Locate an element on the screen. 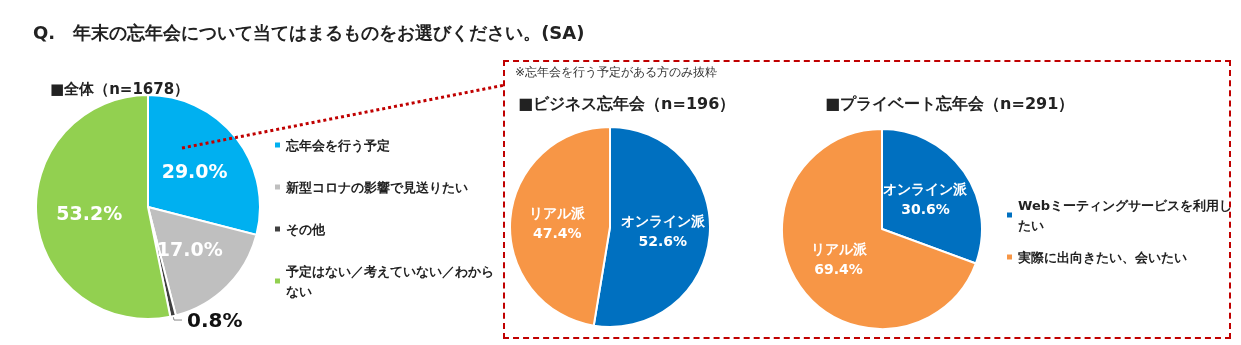  data-label: 47.4% is located at coordinates (557, 232).